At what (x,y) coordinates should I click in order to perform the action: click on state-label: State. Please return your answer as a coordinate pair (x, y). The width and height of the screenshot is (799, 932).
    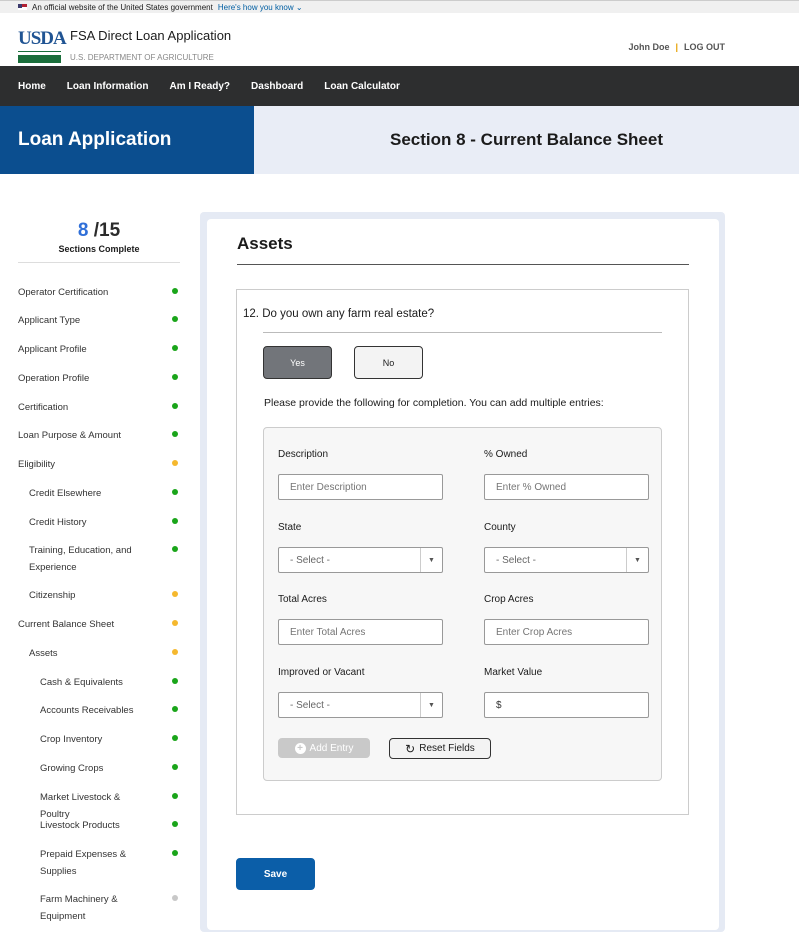
    Looking at the image, I should click on (290, 527).